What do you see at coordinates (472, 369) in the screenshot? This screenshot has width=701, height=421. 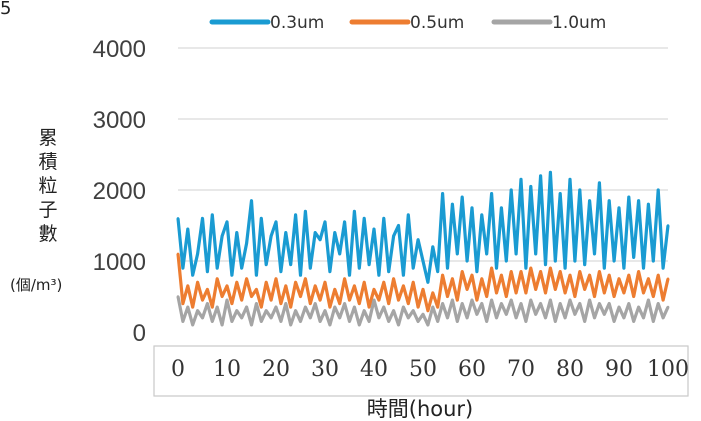 I see `x-tick-label: 60` at bounding box center [472, 369].